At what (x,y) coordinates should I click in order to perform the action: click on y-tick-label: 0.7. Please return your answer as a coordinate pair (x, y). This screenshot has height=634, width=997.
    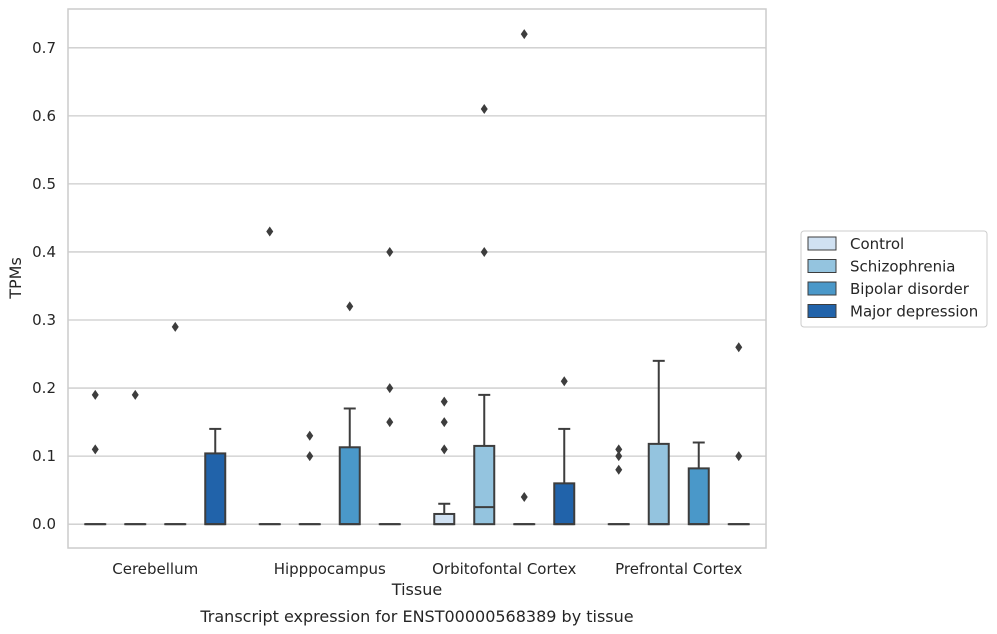
    Looking at the image, I should click on (44, 48).